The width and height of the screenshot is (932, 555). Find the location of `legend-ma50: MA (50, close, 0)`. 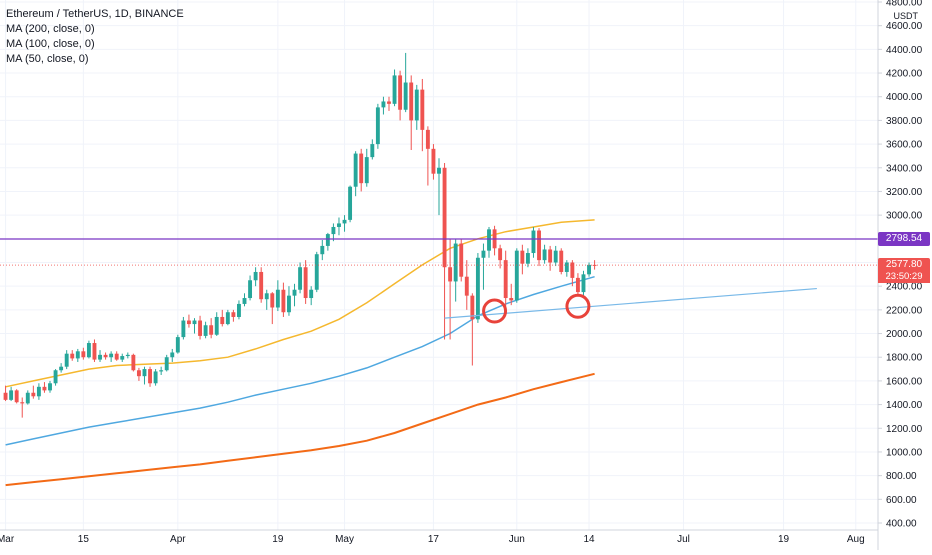

legend-ma50: MA (50, close, 0) is located at coordinates (47, 59).